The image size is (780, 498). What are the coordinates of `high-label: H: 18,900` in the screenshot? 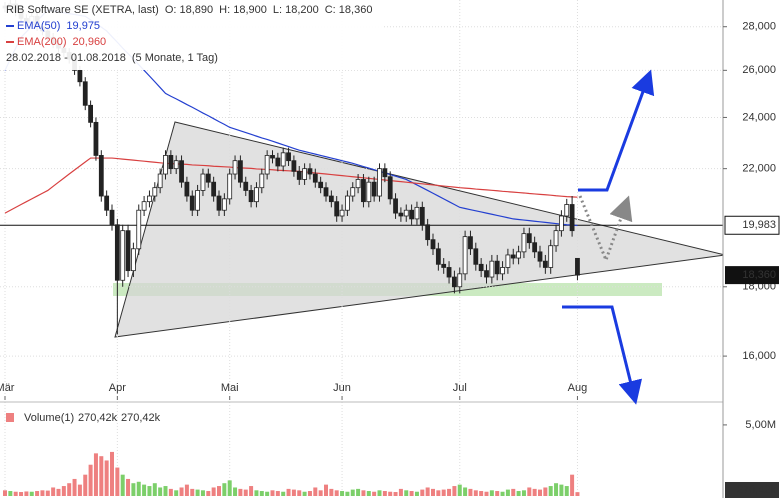 It's located at (243, 10).